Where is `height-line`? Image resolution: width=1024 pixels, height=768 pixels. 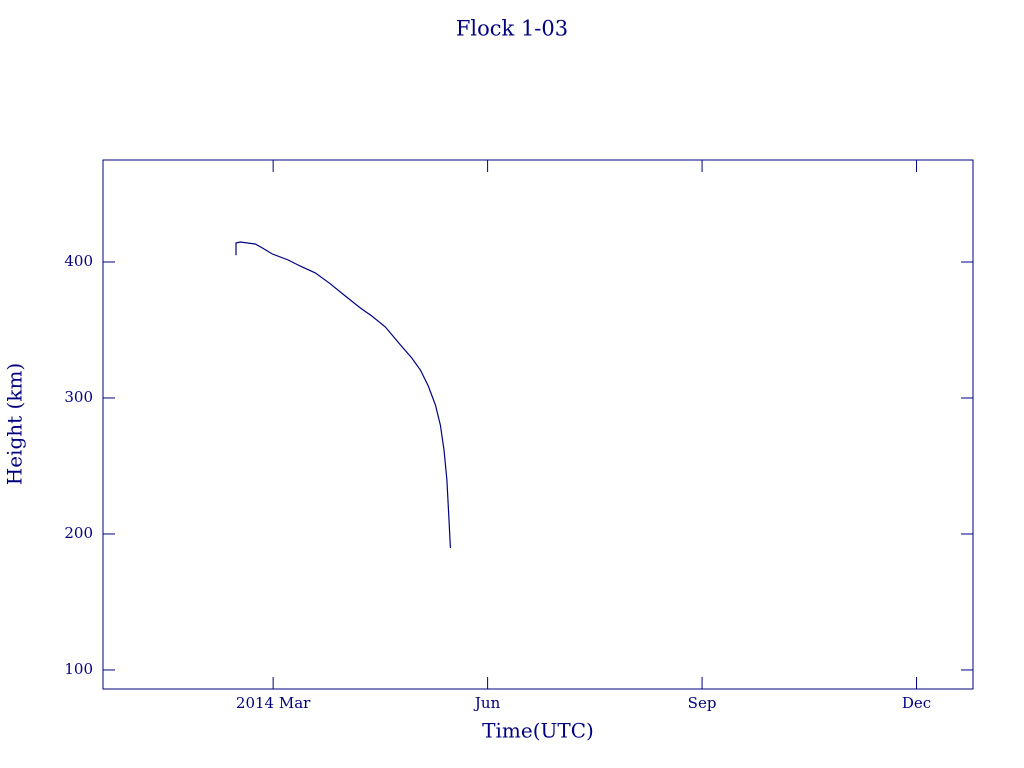
height-line is located at coordinates (343, 395).